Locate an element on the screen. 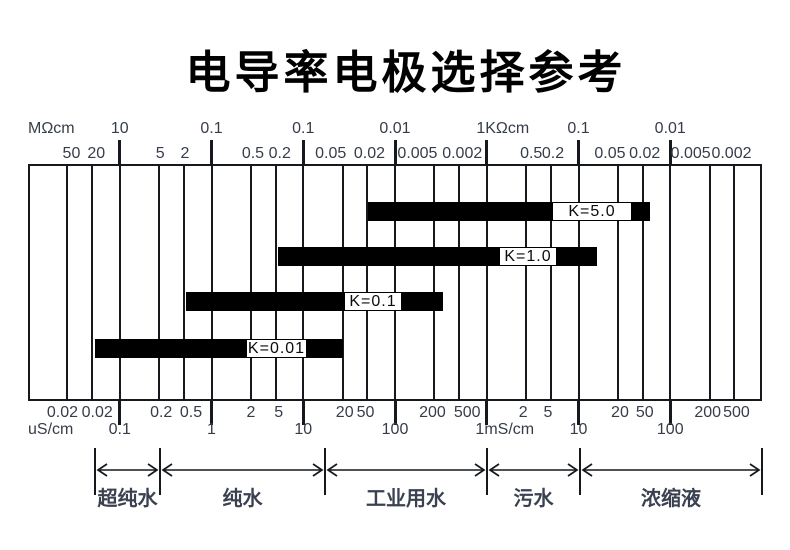 The image size is (790, 550). bar-label: K=1.0 is located at coordinates (528, 256).